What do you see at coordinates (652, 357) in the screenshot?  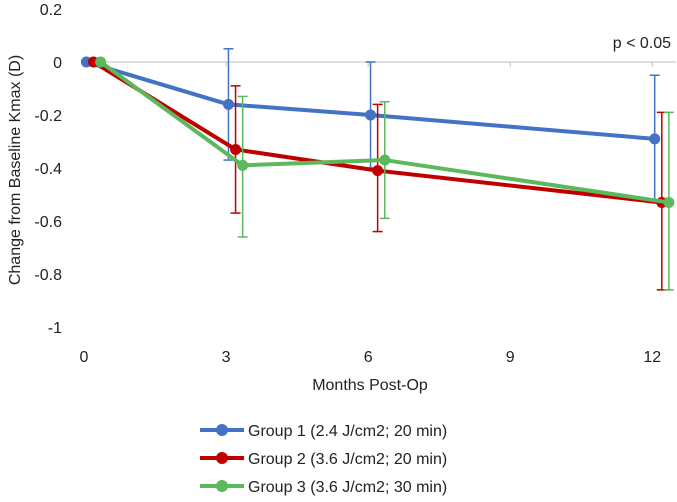 I see `x-tick-label: 12` at bounding box center [652, 357].